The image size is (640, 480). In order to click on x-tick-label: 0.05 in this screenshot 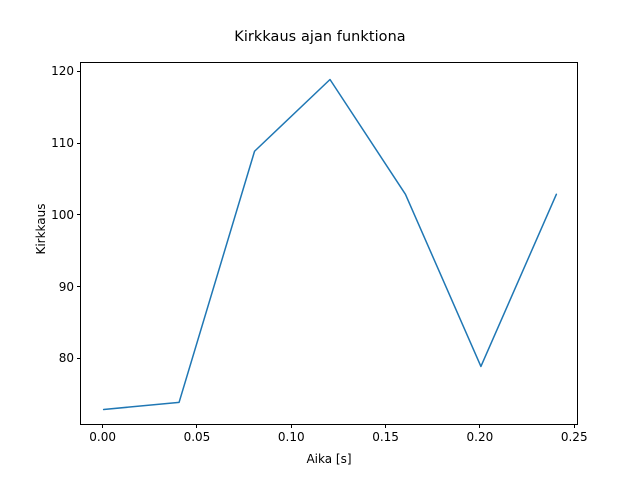, I will do `click(197, 437)`.